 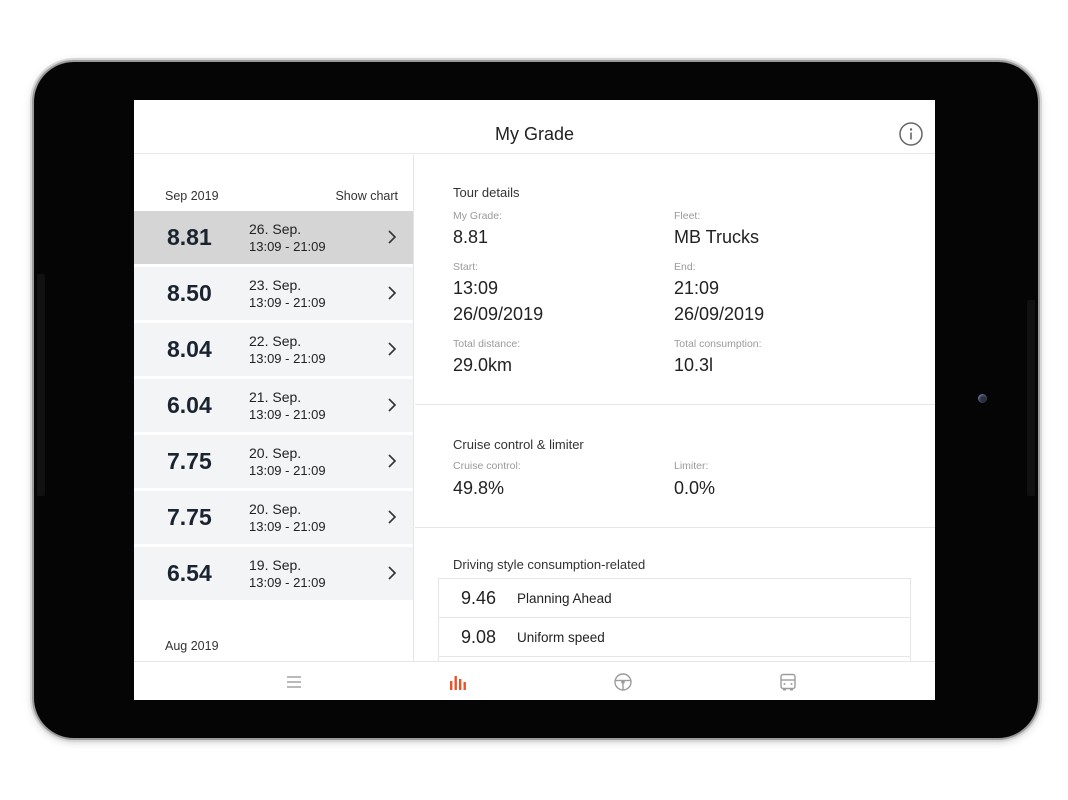 I want to click on end-date: 26/09/2019, so click(x=719, y=314).